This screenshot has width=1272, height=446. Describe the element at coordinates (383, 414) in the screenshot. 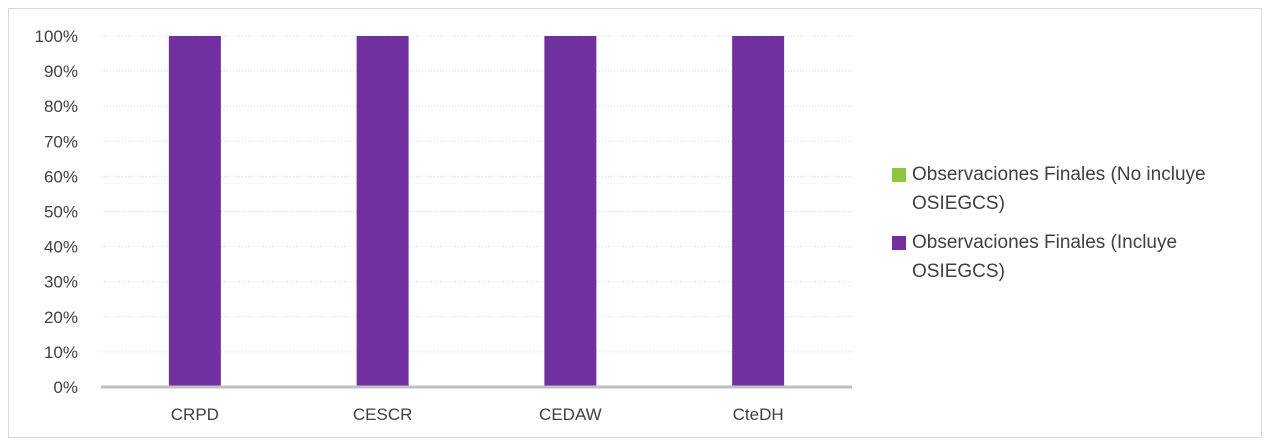

I see `x-tick-label: CESCR` at that location.